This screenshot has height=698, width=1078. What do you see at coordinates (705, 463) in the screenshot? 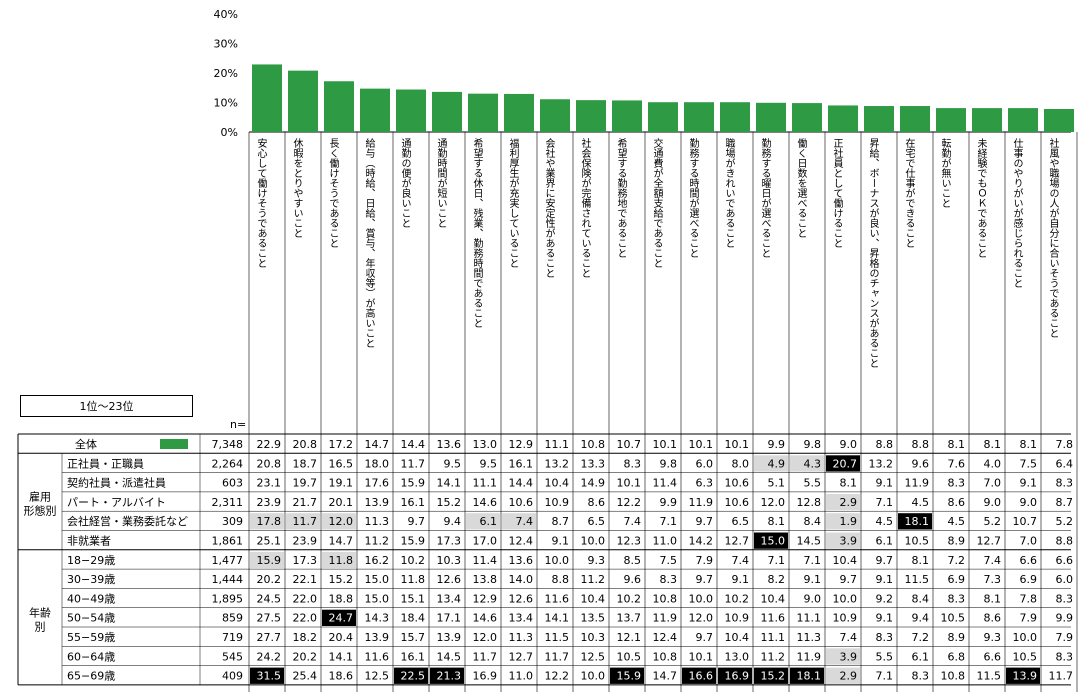
I see `table-cell: 6.0` at bounding box center [705, 463].